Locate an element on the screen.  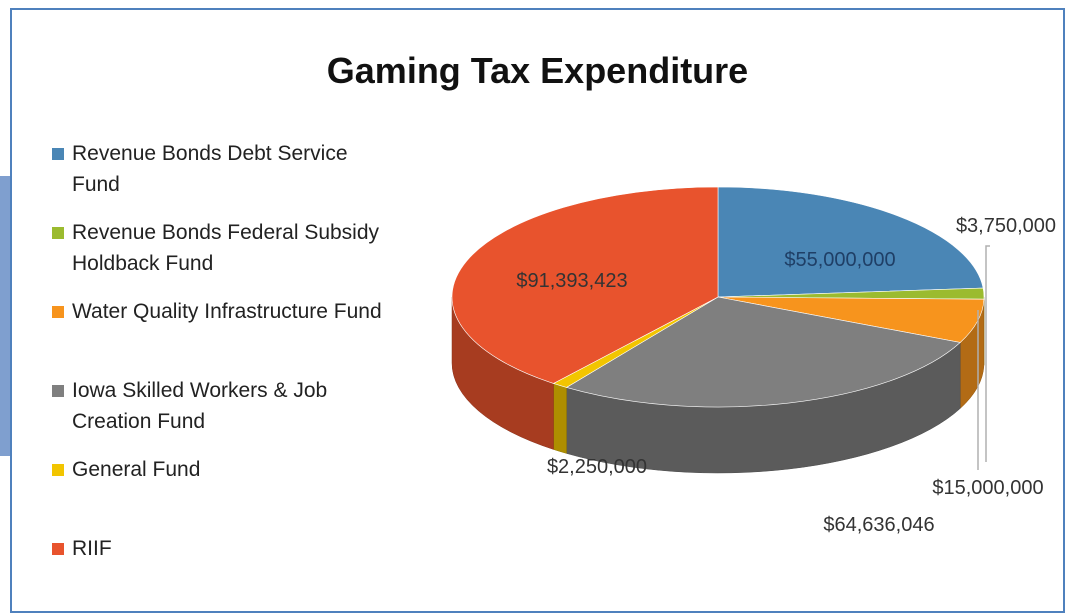
legend-item-riif: RIIF is located at coordinates (217, 548).